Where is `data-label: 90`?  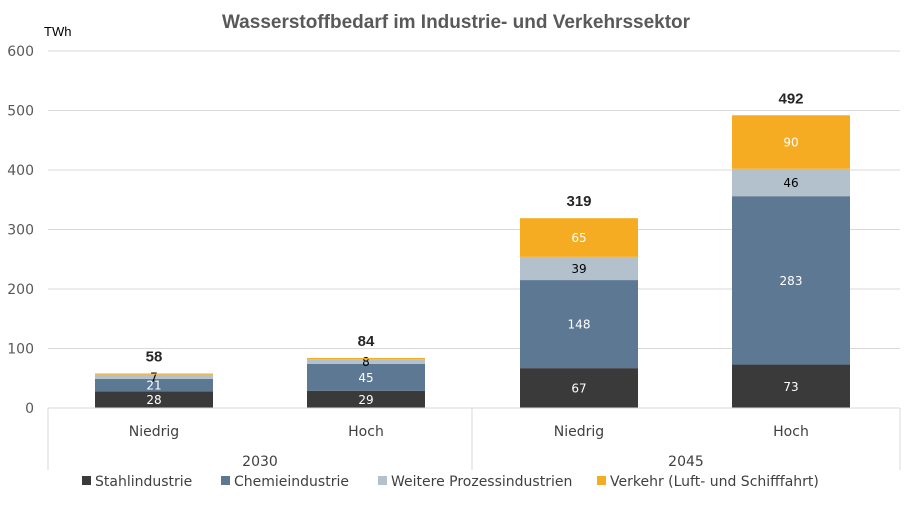 data-label: 90 is located at coordinates (790, 143).